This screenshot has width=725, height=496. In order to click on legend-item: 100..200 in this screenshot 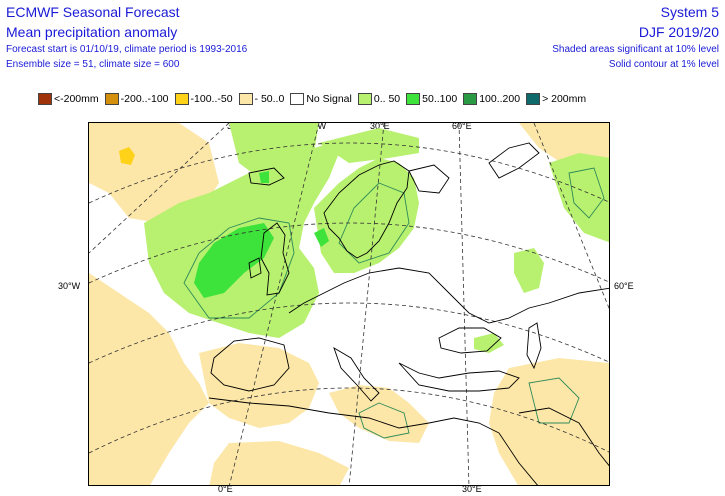, I will do `click(491, 99)`.